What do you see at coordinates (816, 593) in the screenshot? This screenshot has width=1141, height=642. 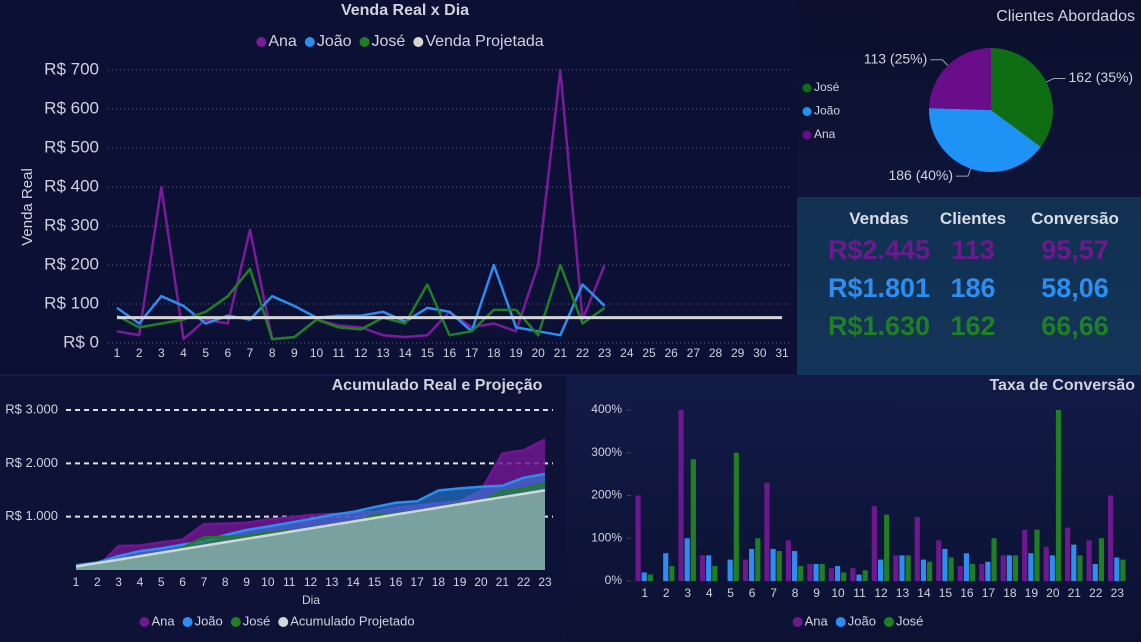 I see `x-tick-label: 9` at bounding box center [816, 593].